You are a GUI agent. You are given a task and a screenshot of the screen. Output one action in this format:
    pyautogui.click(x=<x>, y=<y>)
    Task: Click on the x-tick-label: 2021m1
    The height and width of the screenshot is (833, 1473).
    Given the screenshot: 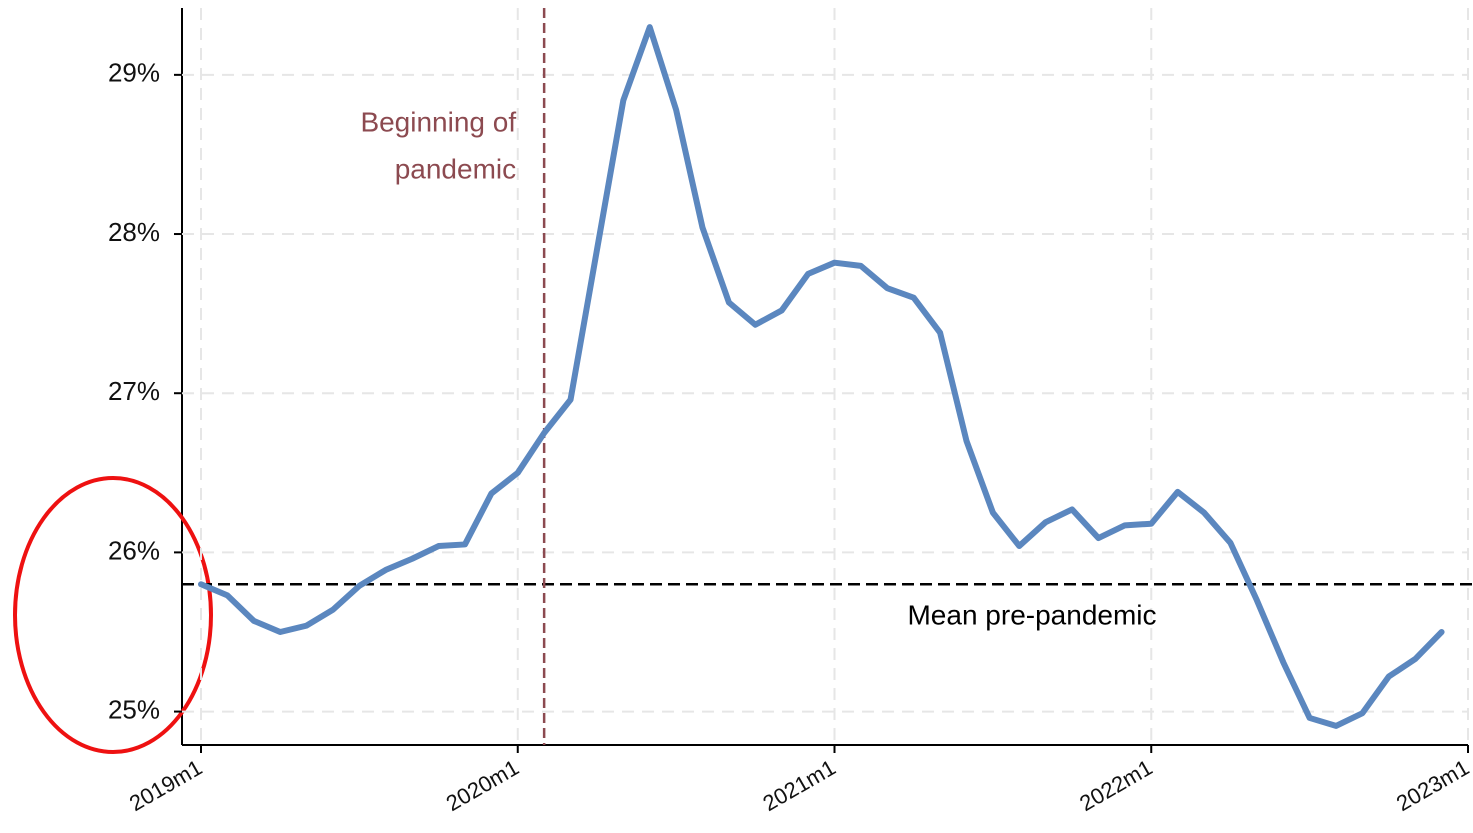 What is the action you would take?
    pyautogui.click(x=799, y=785)
    